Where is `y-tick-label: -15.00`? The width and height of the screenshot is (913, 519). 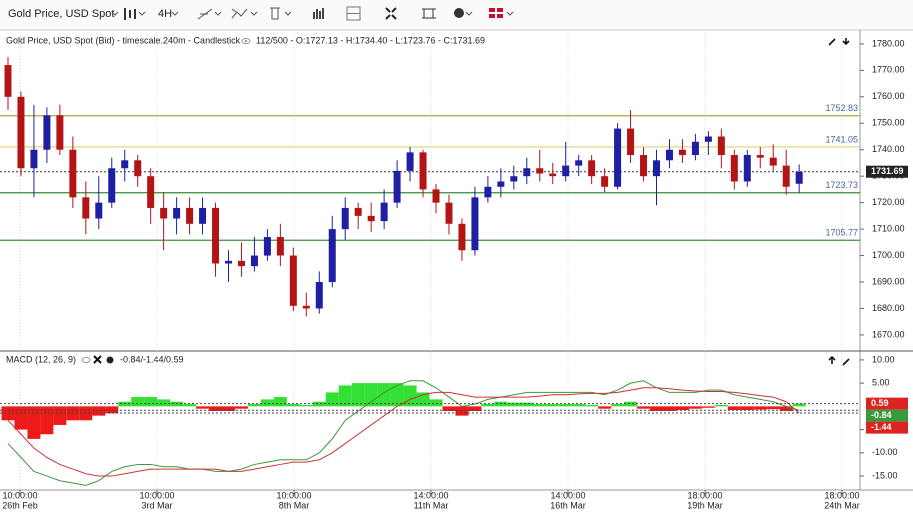
y-tick-label: -15.00 is located at coordinates (885, 475).